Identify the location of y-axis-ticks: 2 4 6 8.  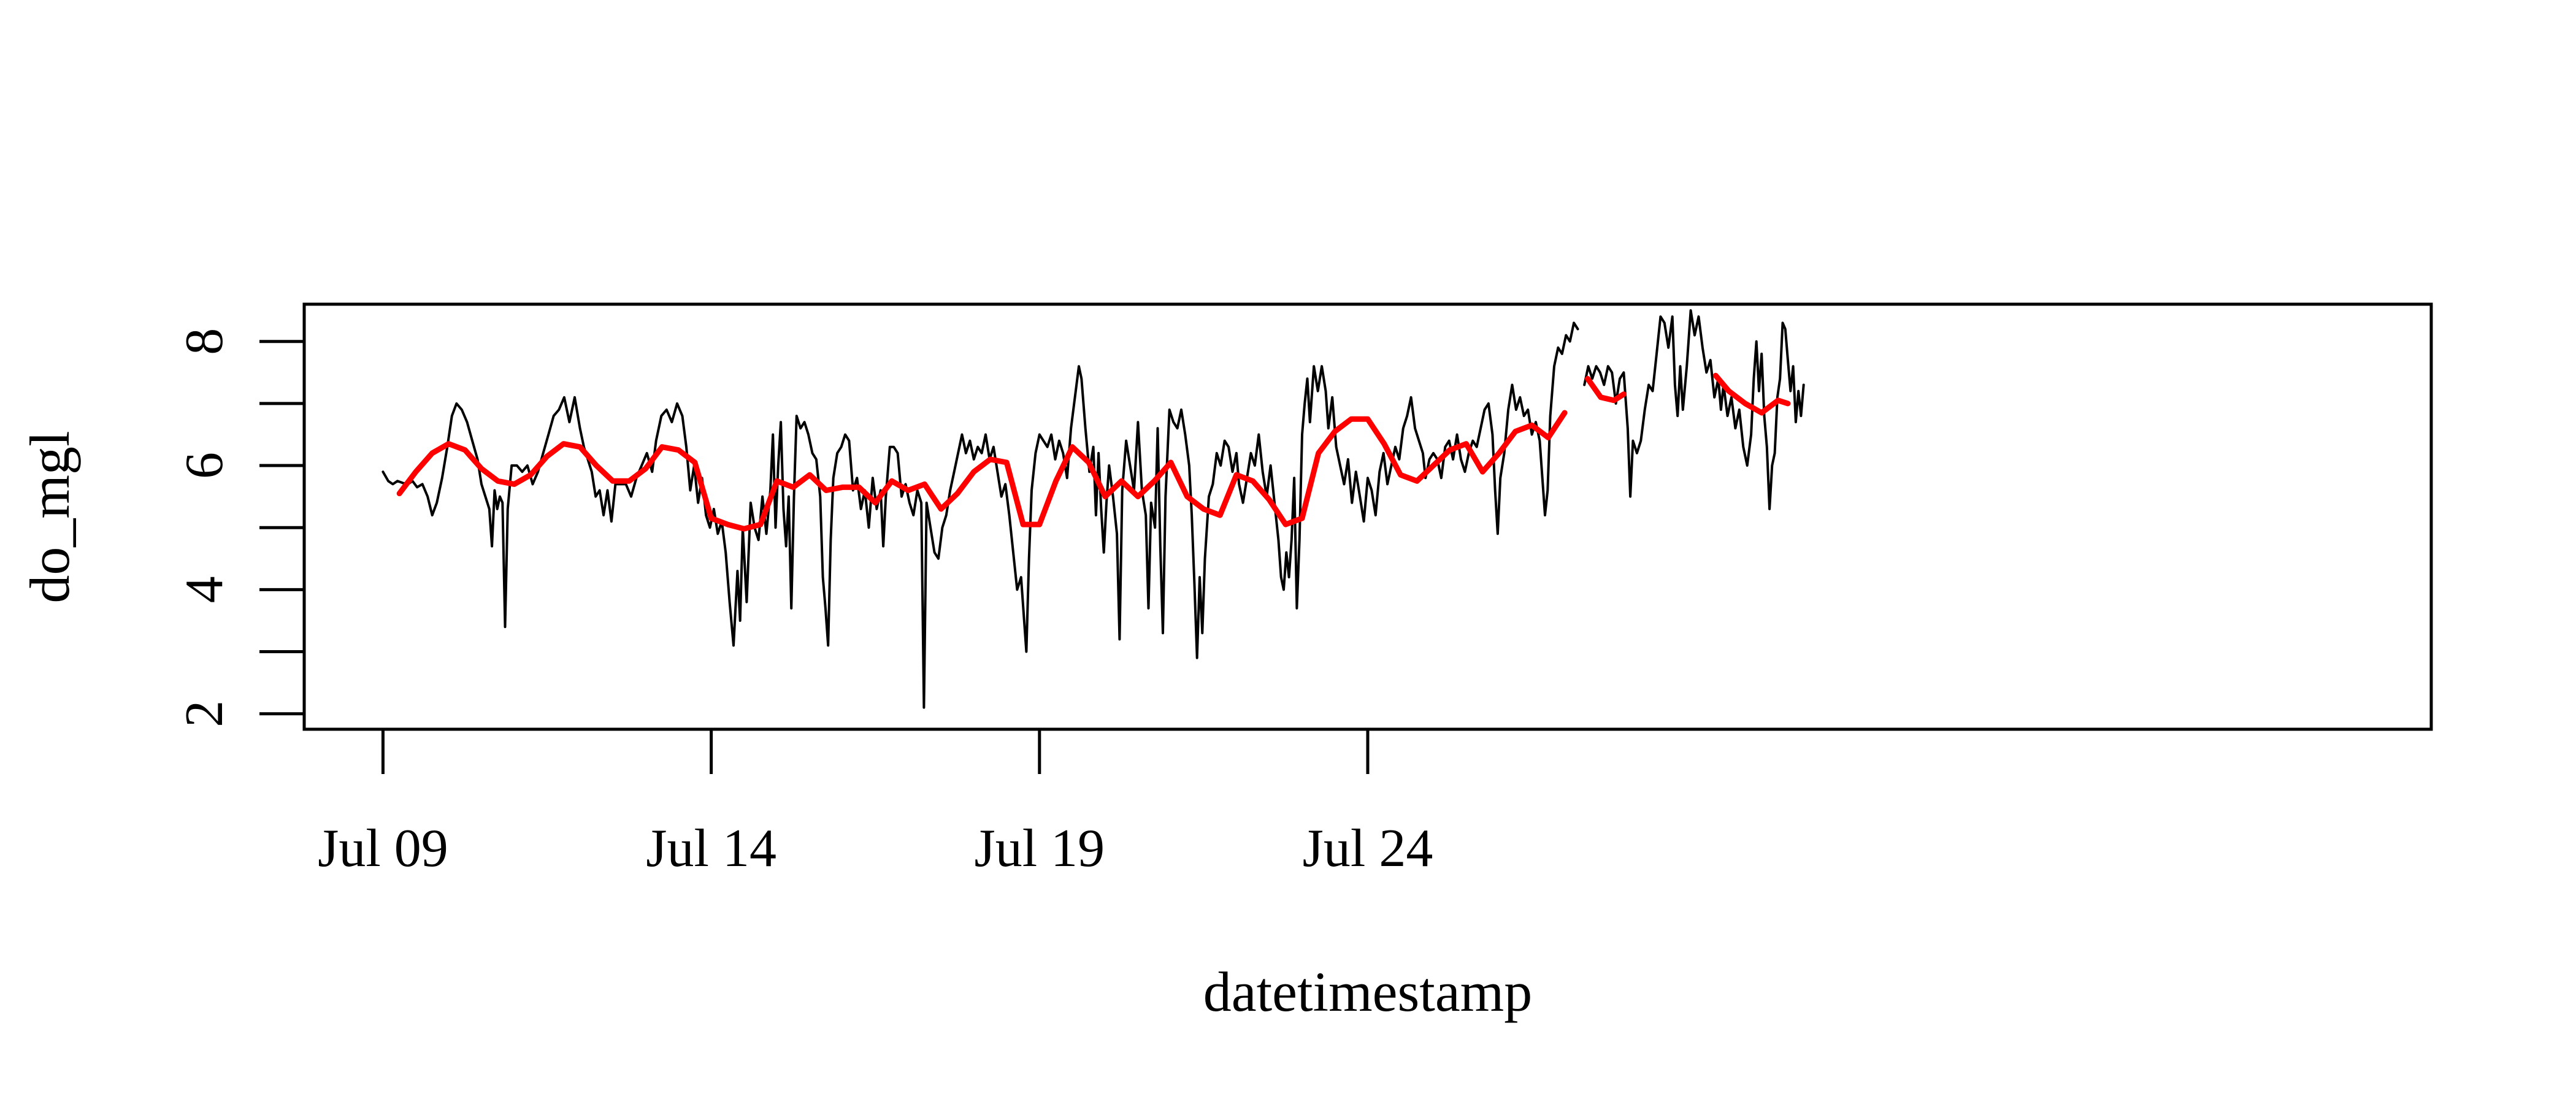
(239, 527).